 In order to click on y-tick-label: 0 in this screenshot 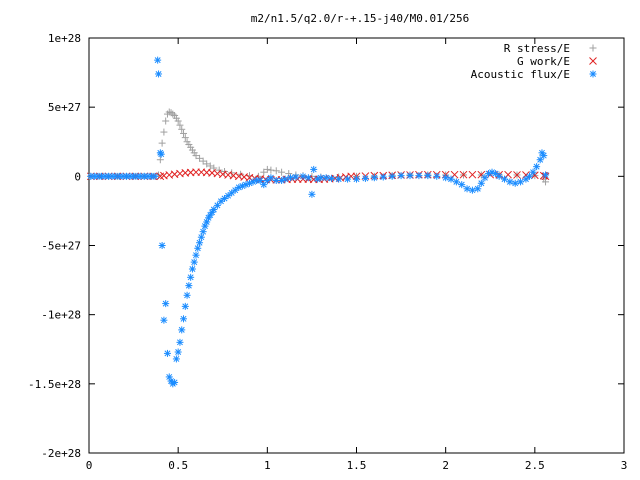, I will do `click(77, 176)`.